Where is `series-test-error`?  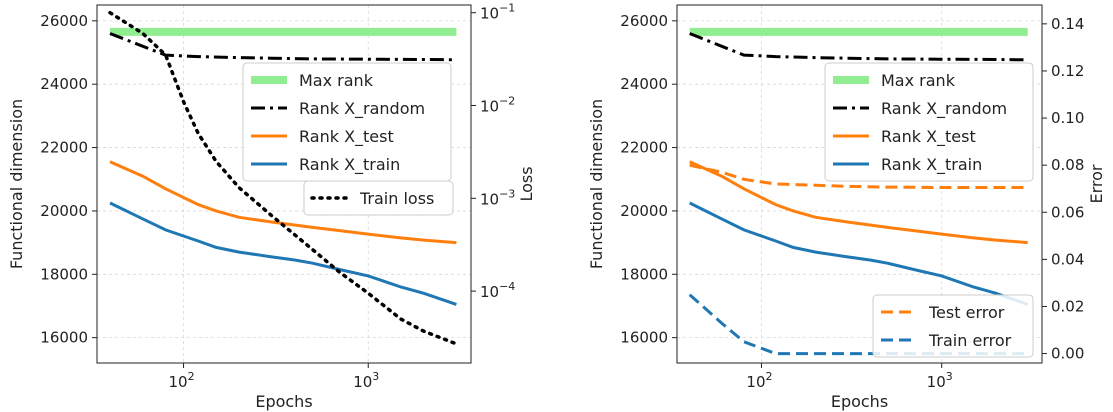
series-test-error is located at coordinates (858, 176).